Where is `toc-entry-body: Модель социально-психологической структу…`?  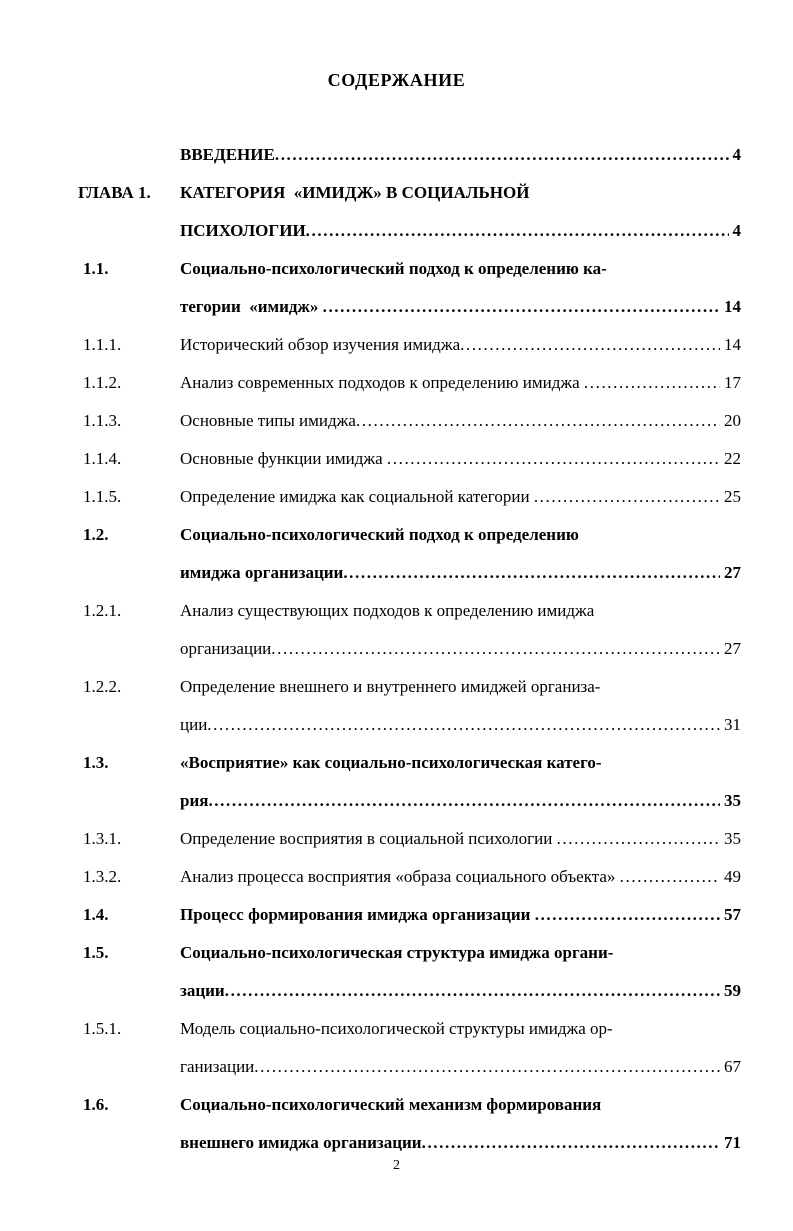 toc-entry-body: Модель социально-психологической структу… is located at coordinates (460, 1048).